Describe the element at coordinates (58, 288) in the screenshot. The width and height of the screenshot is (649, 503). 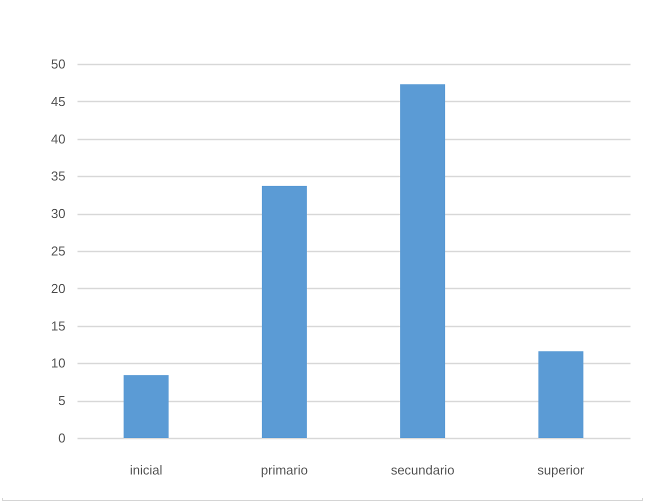
I see `y-tick-label: 20` at that location.